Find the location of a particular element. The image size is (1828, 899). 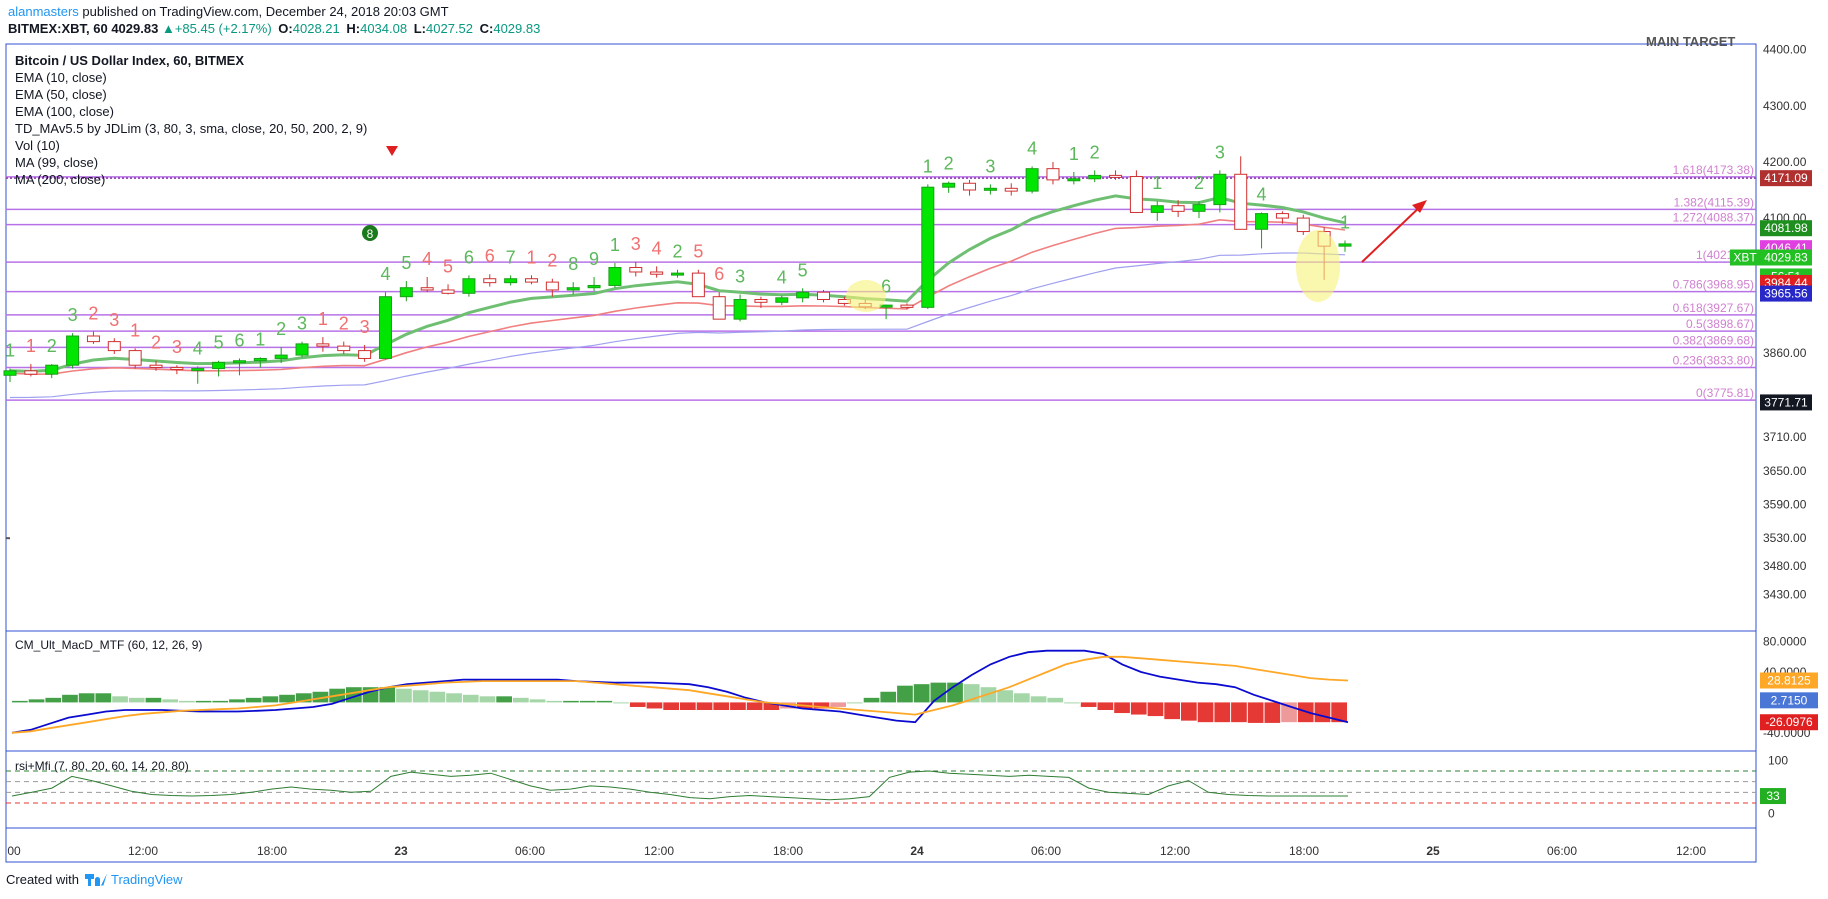

td-count-bull: 6 is located at coordinates (239, 340).